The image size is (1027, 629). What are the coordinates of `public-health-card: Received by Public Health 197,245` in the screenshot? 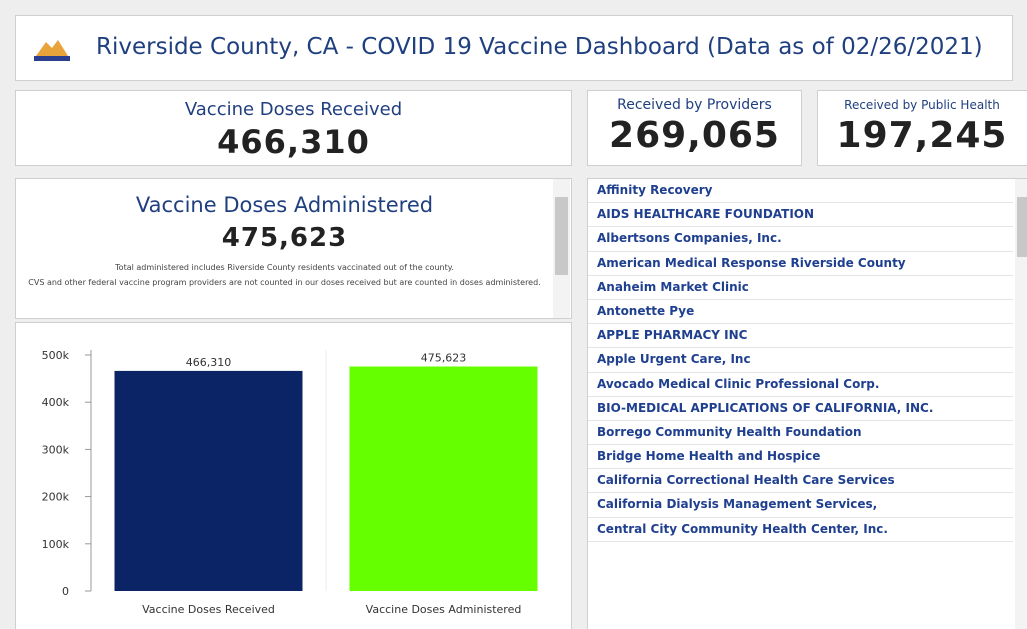 It's located at (922, 128).